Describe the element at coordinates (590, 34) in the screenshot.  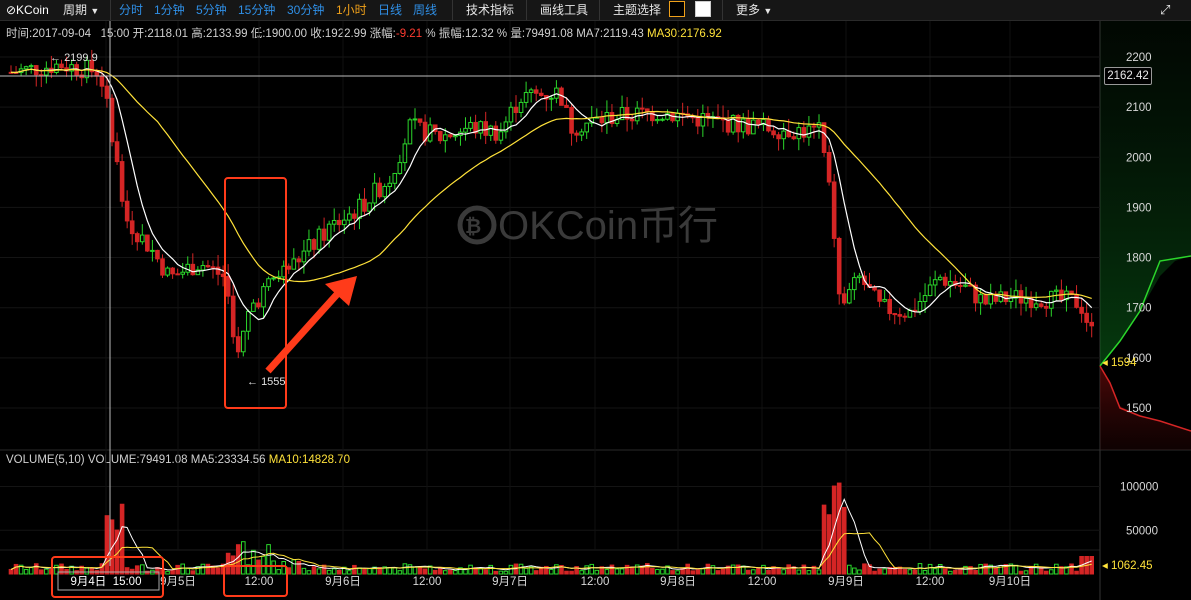
I see `ma7-label: MA7:` at that location.